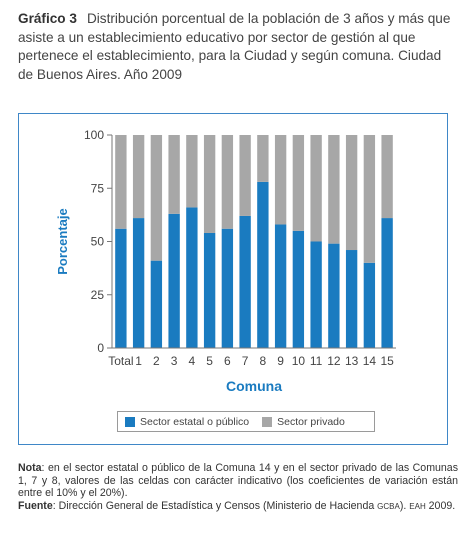 The height and width of the screenshot is (550, 465). I want to click on legend-item-estatal: Sector estatal o público, so click(183, 422).